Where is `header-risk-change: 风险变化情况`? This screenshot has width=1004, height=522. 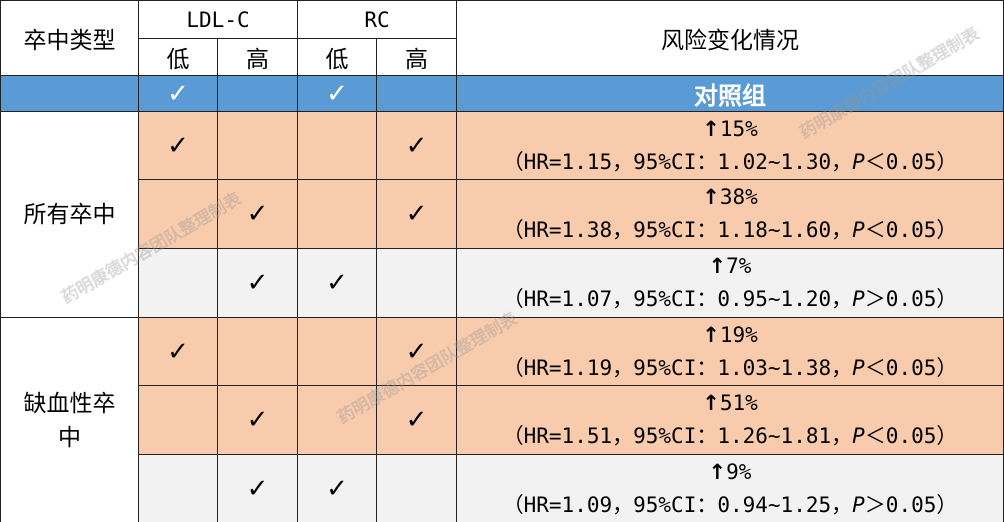 header-risk-change: 风险变化情况 is located at coordinates (730, 38).